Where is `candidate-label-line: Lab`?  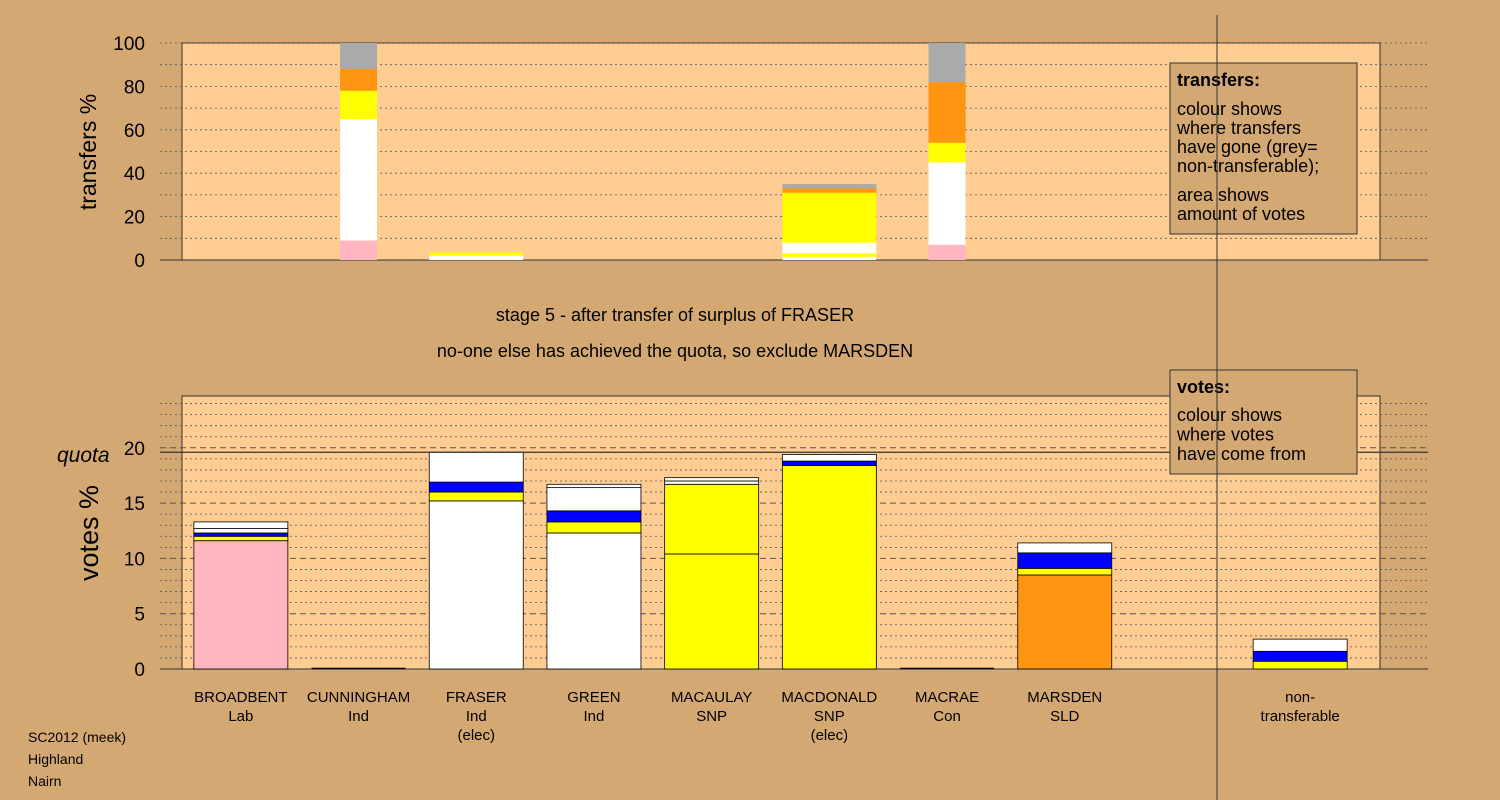 candidate-label-line: Lab is located at coordinates (240, 716).